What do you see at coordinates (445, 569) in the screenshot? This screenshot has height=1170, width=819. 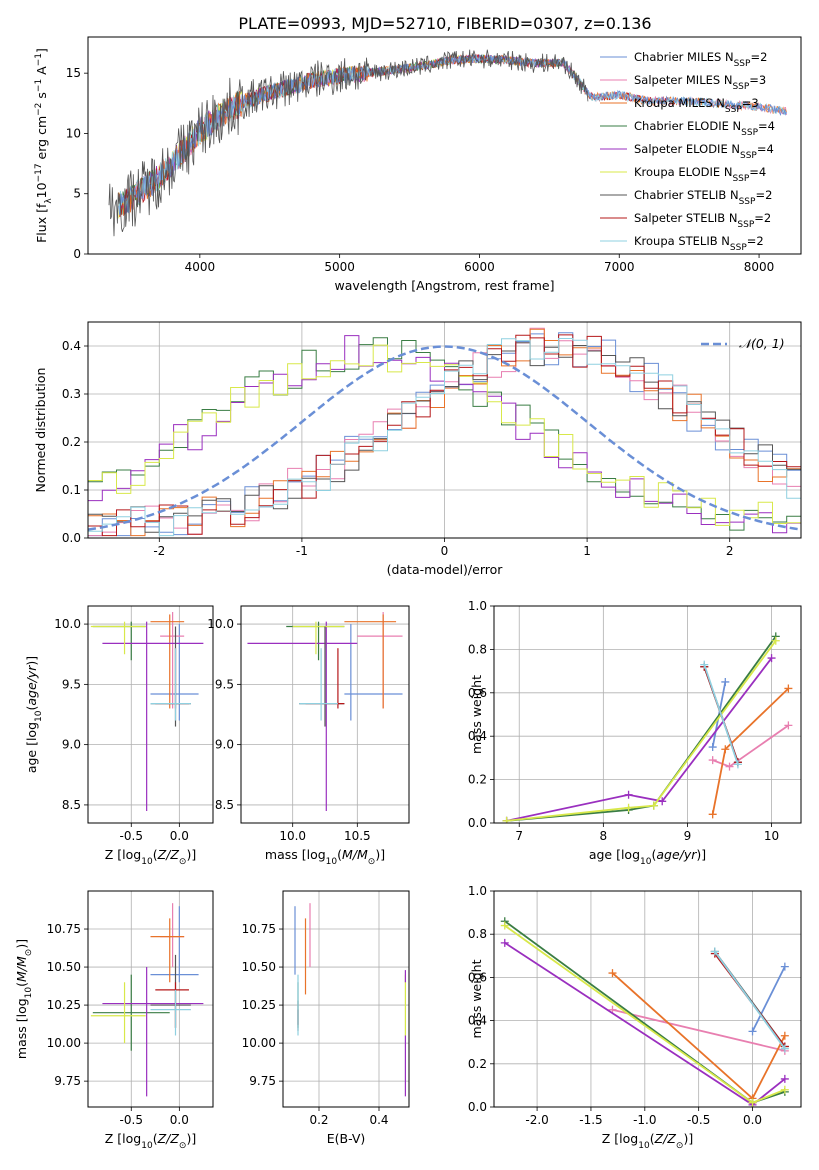 I see `x-axis-label: (data-model)/error` at bounding box center [445, 569].